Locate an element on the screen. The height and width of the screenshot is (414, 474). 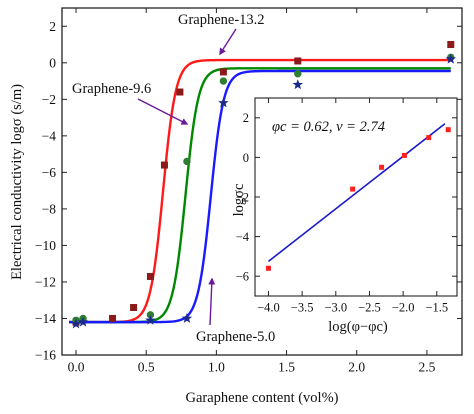
inset-x-tick-label: −3.0 is located at coordinates (335, 308).